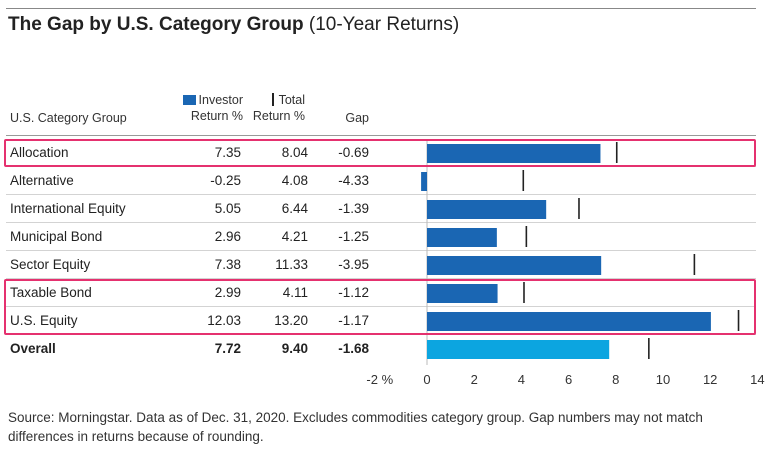 The height and width of the screenshot is (455, 768). I want to click on row-gap: -1.68, so click(353, 348).